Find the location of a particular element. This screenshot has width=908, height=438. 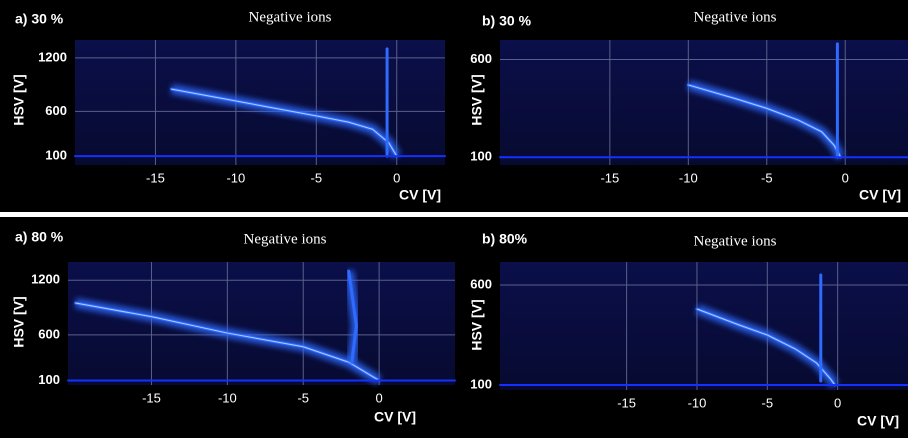

panel-label: b) 80% is located at coordinates (505, 239).